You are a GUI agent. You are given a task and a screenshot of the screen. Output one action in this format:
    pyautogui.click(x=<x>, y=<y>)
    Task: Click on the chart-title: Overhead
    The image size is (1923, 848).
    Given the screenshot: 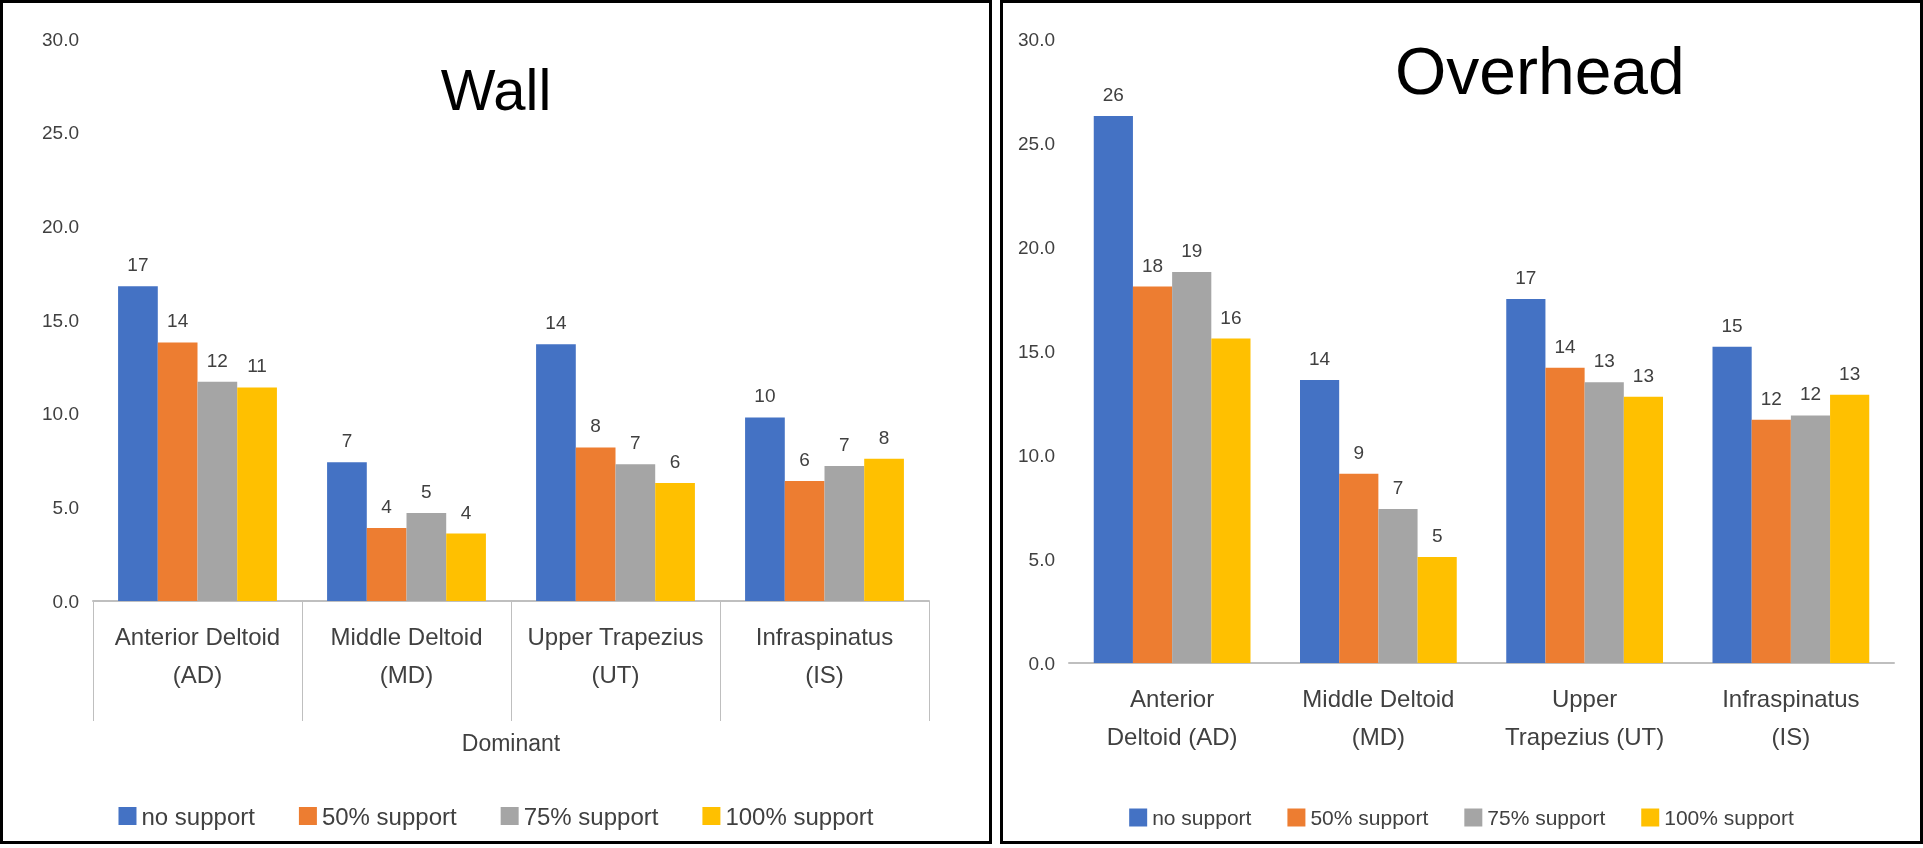 What is the action you would take?
    pyautogui.click(x=1539, y=71)
    